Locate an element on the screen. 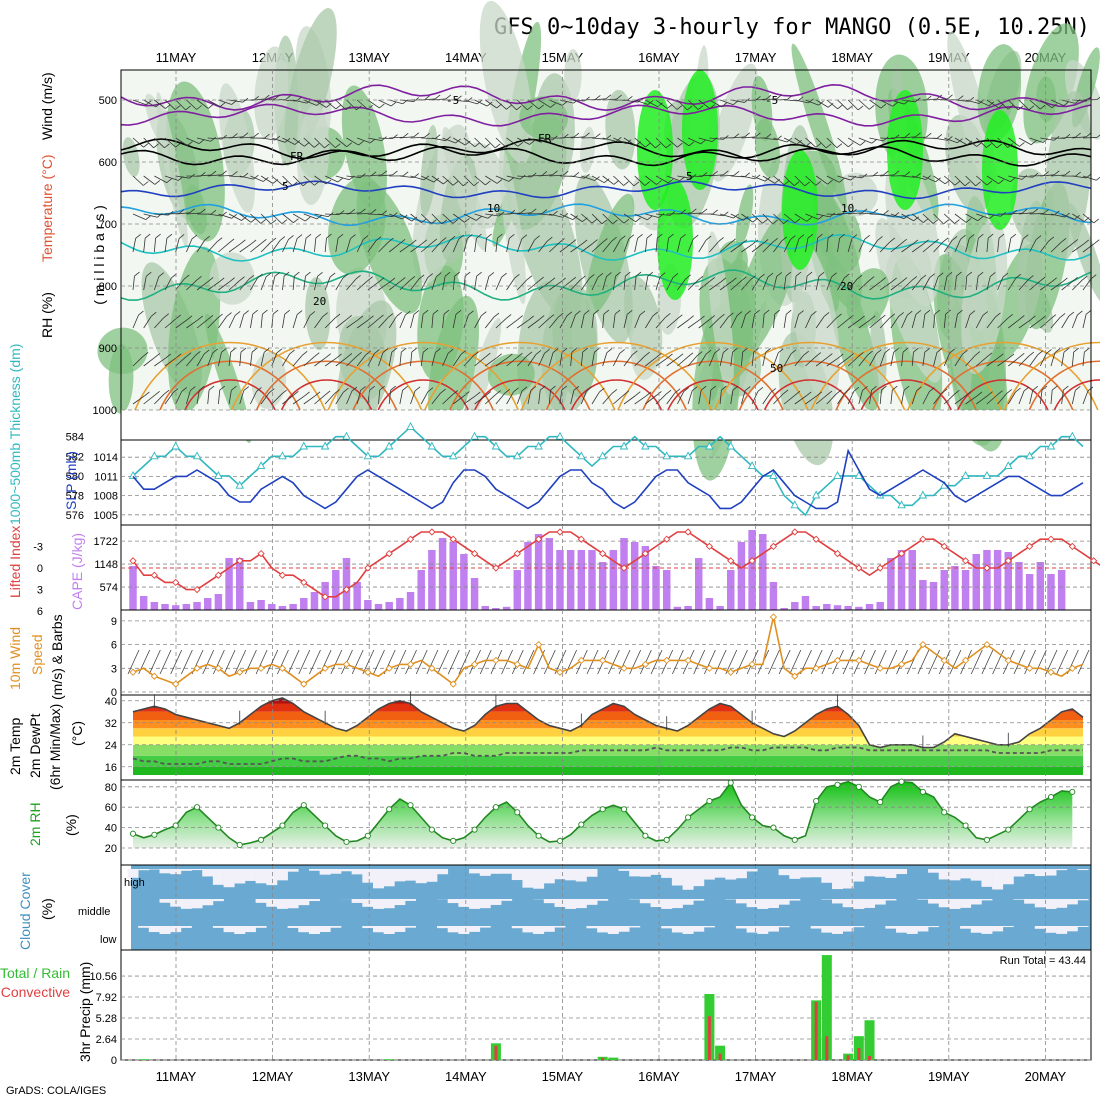 The image size is (1100, 1100). contour-minus5-lower is located at coordinates (606, 115).